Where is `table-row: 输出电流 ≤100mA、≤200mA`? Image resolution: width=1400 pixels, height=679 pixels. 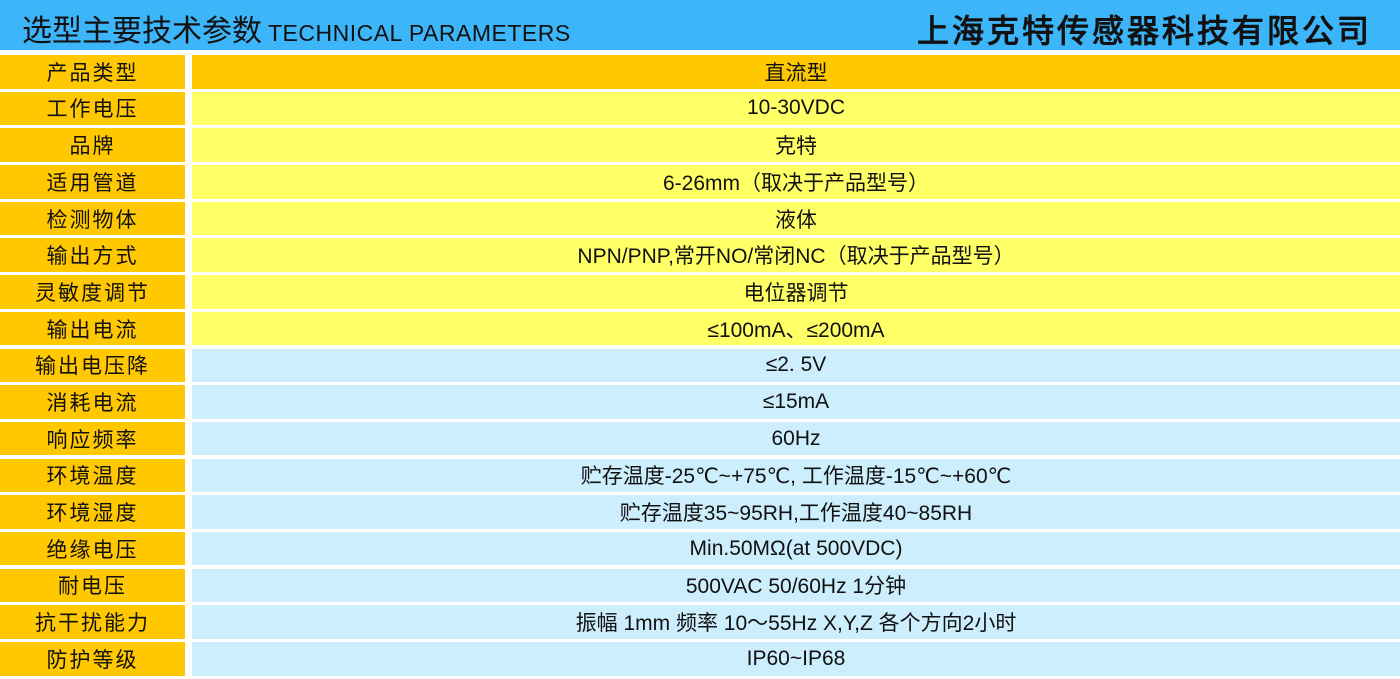
table-row: 输出电流 ≤100mA、≤200mA is located at coordinates (700, 328).